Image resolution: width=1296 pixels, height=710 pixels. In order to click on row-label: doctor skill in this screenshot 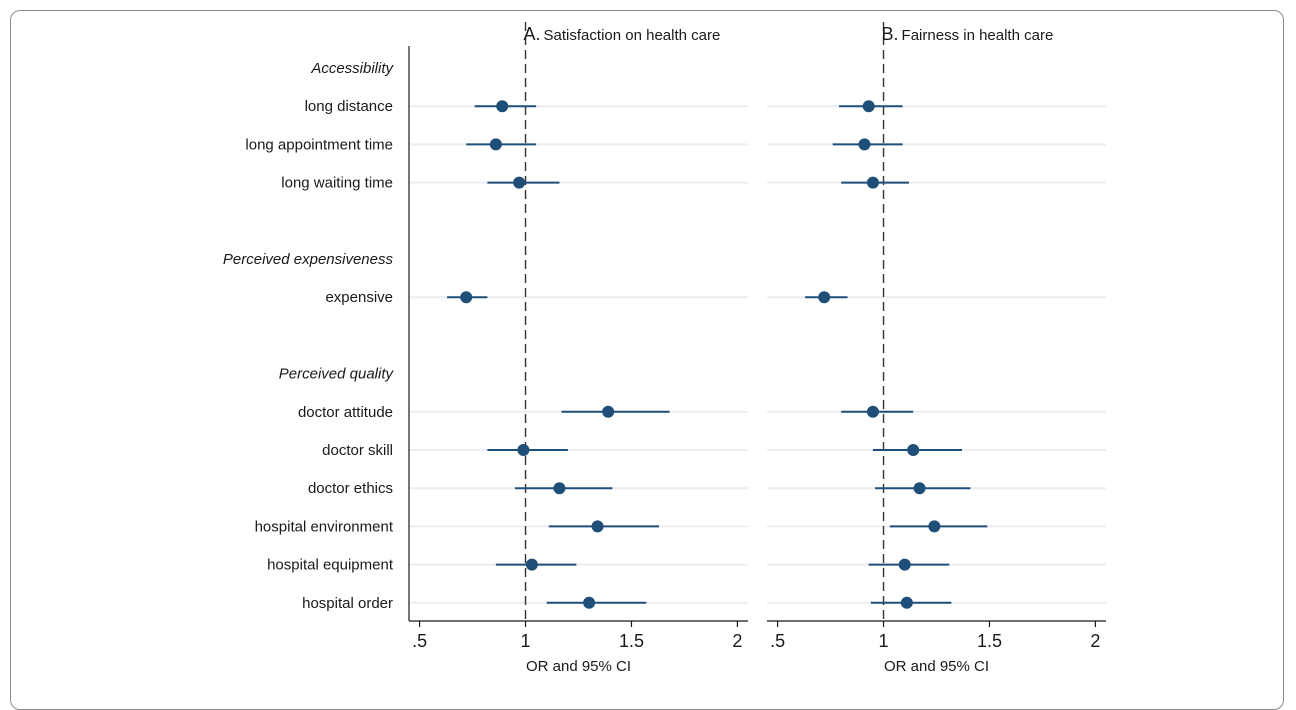, I will do `click(357, 450)`.